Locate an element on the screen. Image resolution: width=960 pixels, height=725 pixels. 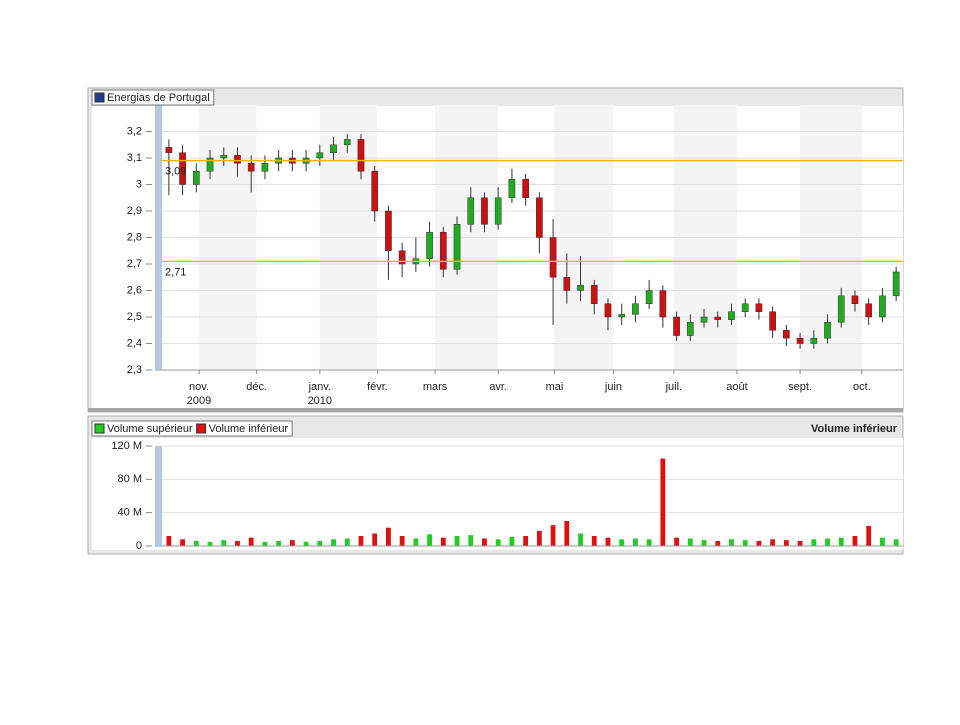
y-scroll is located at coordinates (158, 496).